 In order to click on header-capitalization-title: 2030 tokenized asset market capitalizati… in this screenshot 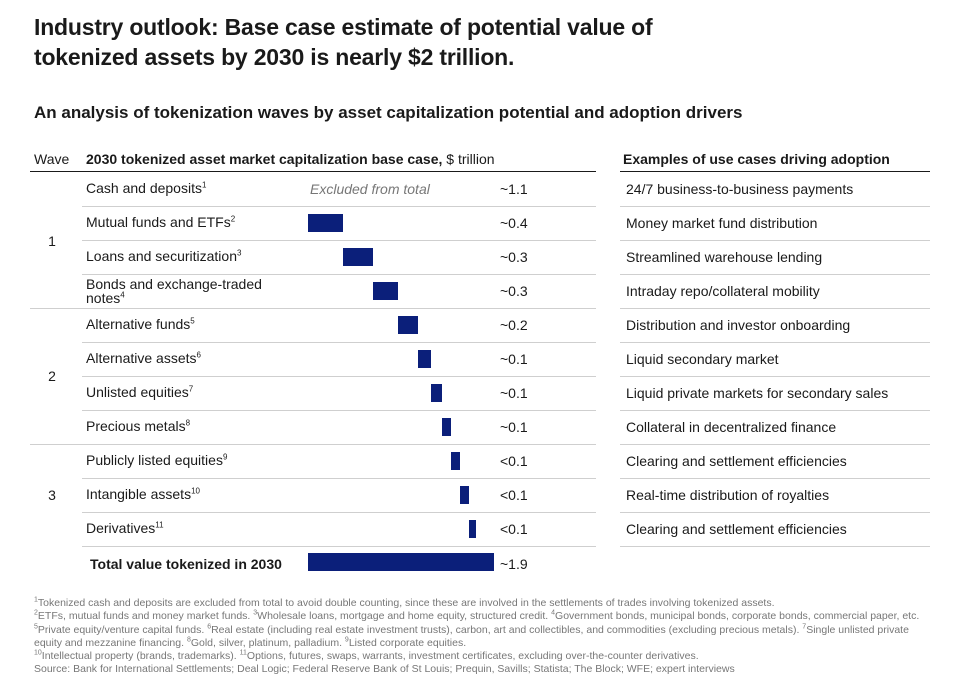, I will do `click(264, 159)`.